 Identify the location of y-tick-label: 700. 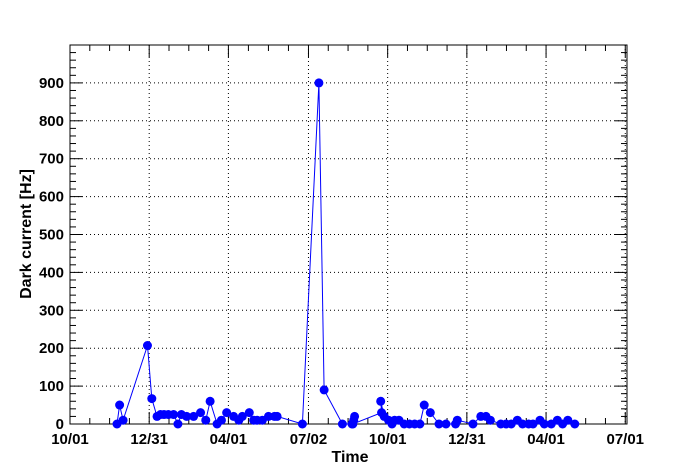
(51, 159).